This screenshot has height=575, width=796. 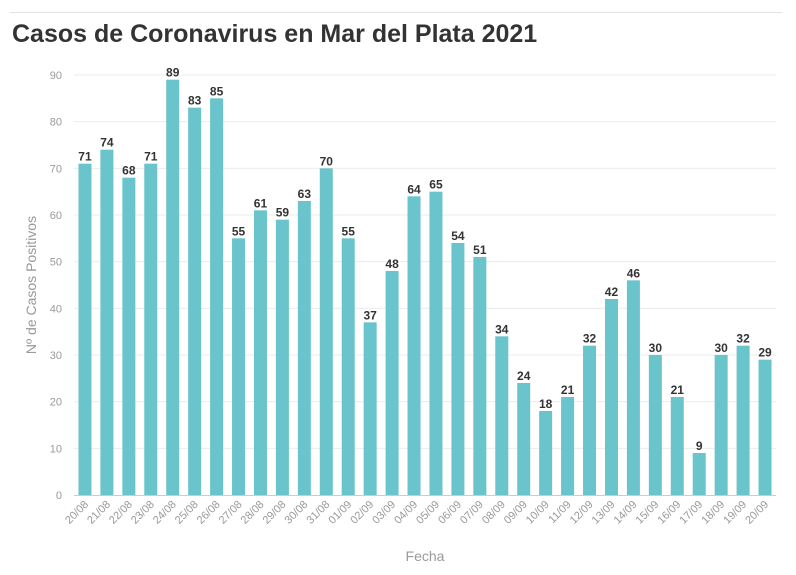 What do you see at coordinates (414, 189) in the screenshot?
I see `data-label: 64` at bounding box center [414, 189].